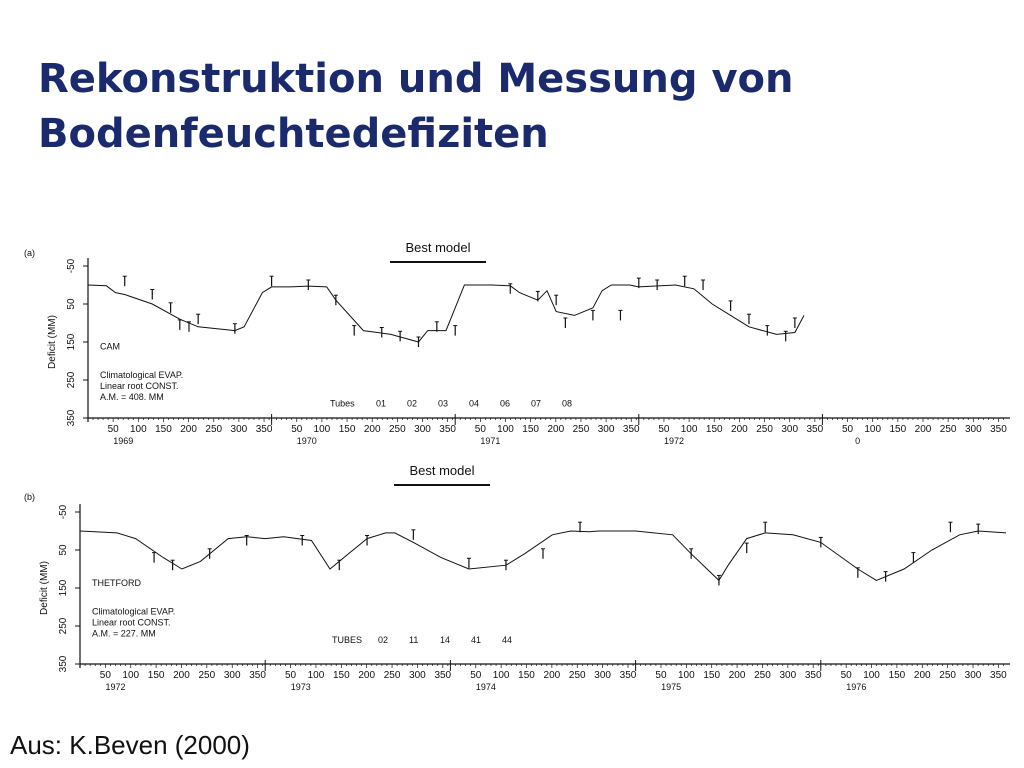 This screenshot has height=768, width=1024. Describe the element at coordinates (116, 583) in the screenshot. I see `site-label: THETFORD` at that location.